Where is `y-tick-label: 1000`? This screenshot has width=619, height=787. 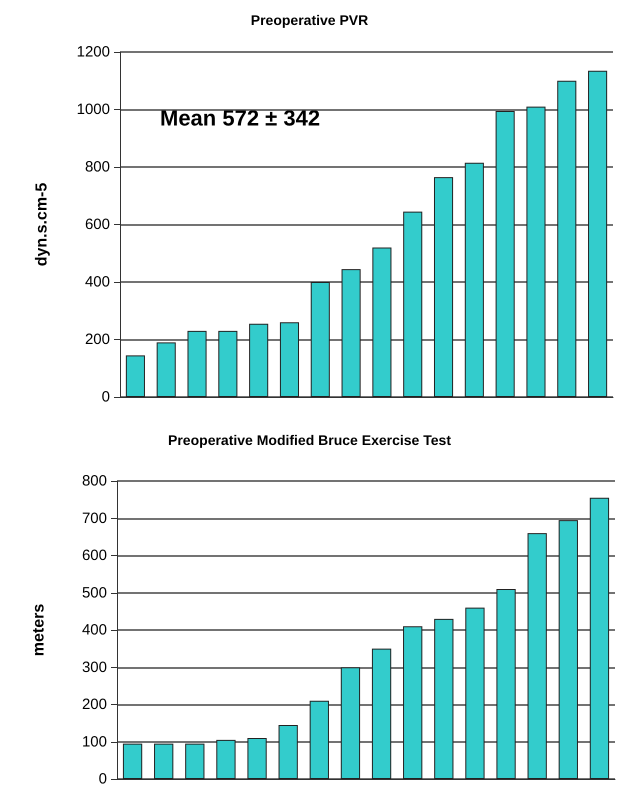 y-tick-label: 1000 is located at coordinates (93, 109).